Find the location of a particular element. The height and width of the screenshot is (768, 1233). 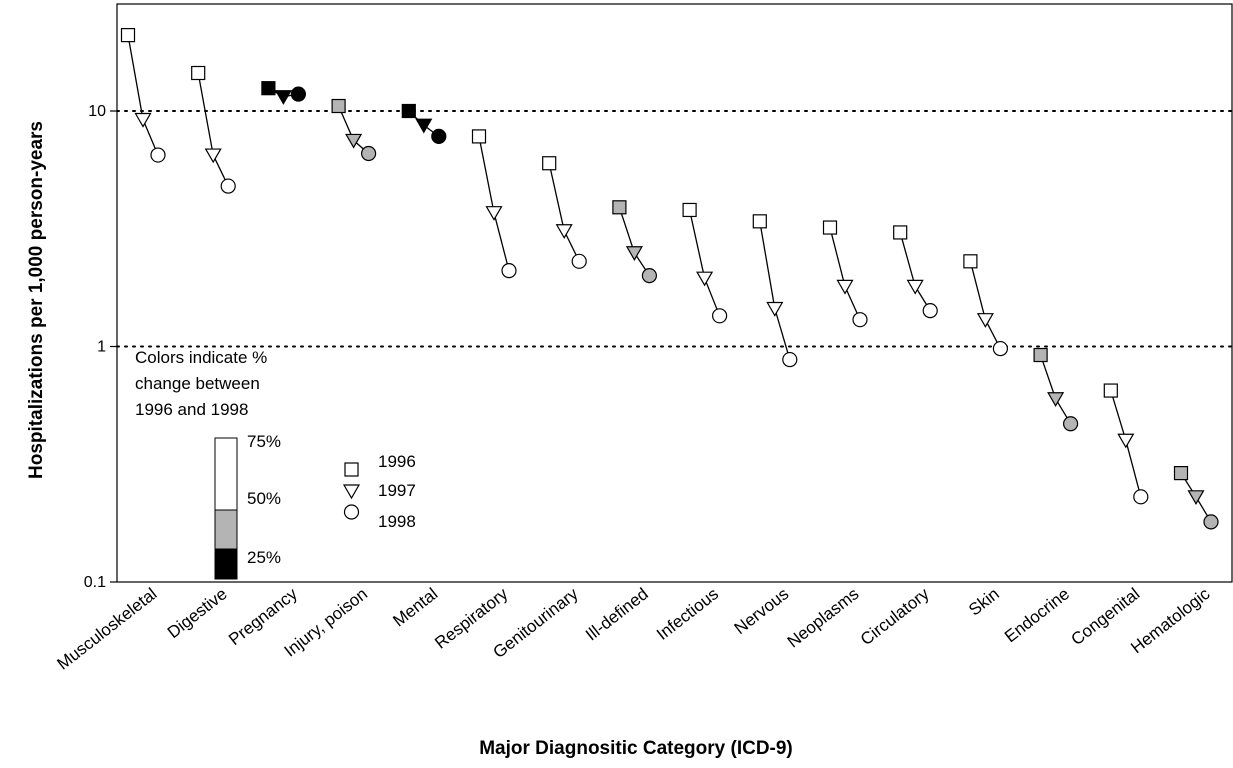

y-axis-title: Hospitalizations per 1,000 person-years is located at coordinates (36, 300).